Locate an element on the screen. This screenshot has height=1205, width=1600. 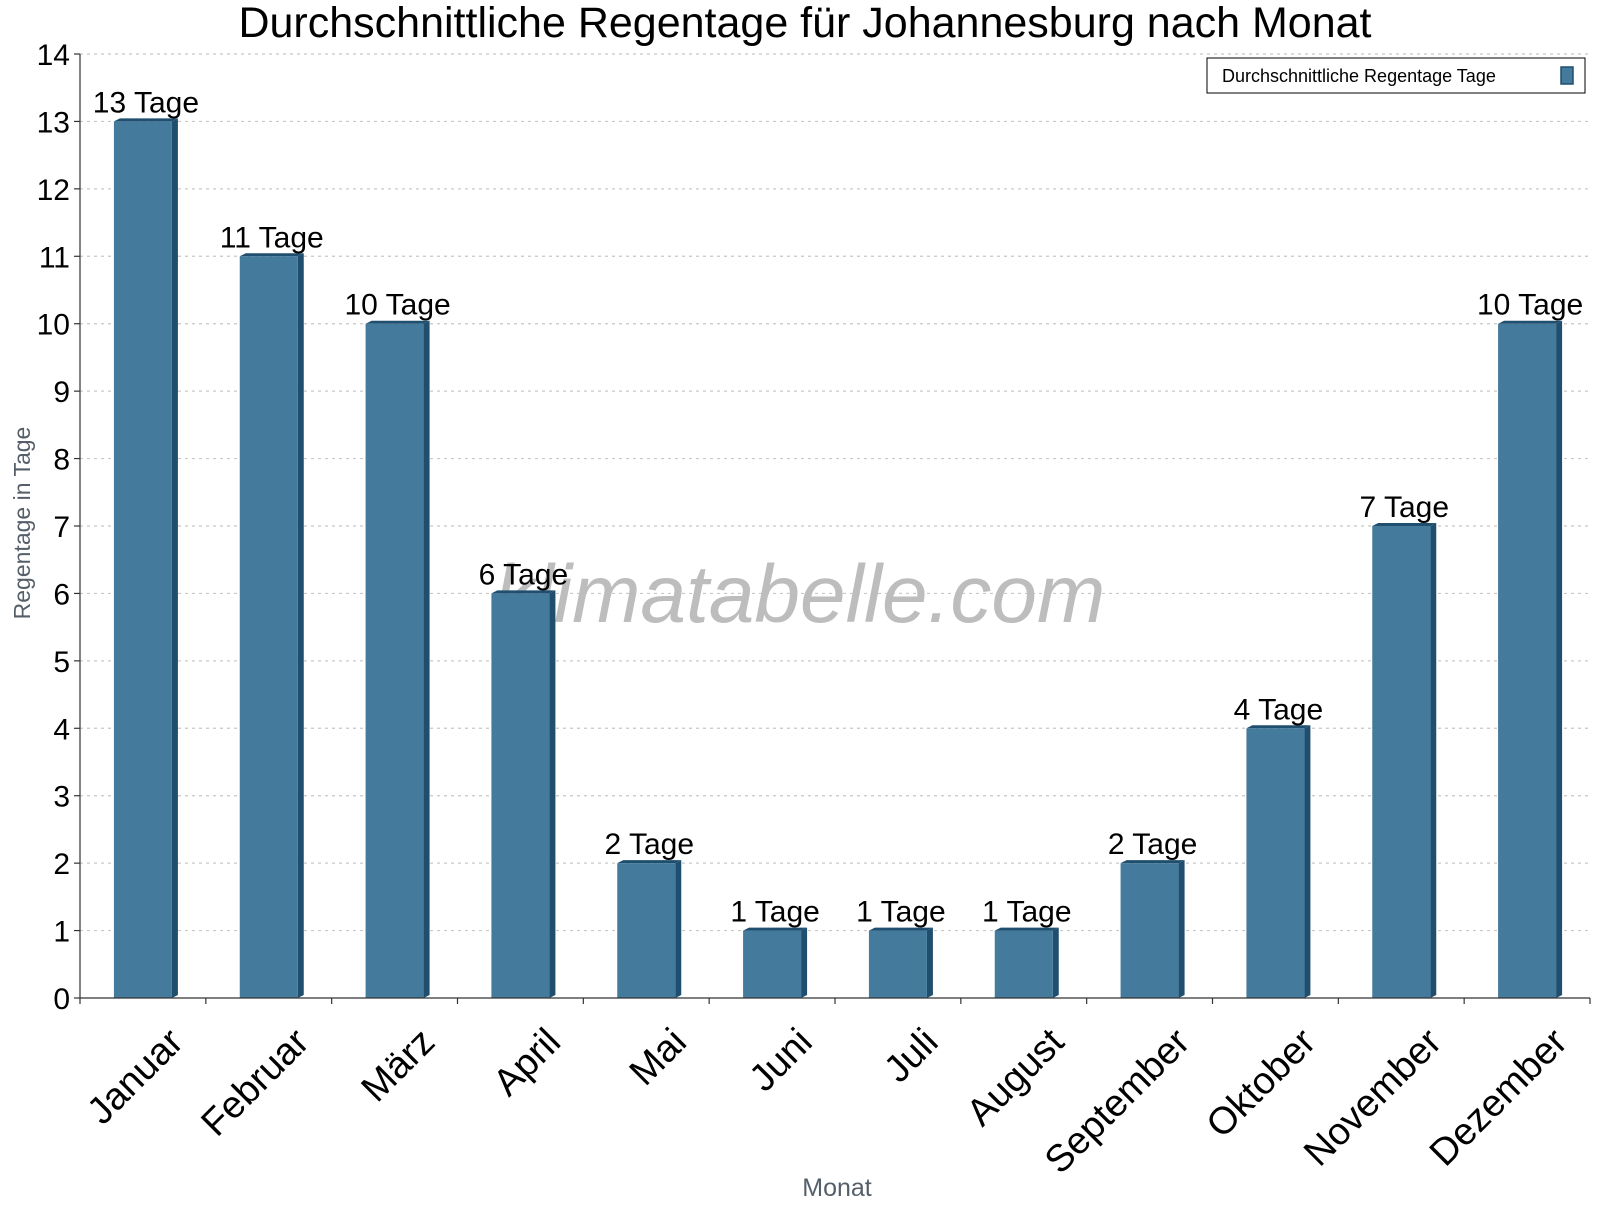
y-tick-label: 2 is located at coordinates (61, 864).